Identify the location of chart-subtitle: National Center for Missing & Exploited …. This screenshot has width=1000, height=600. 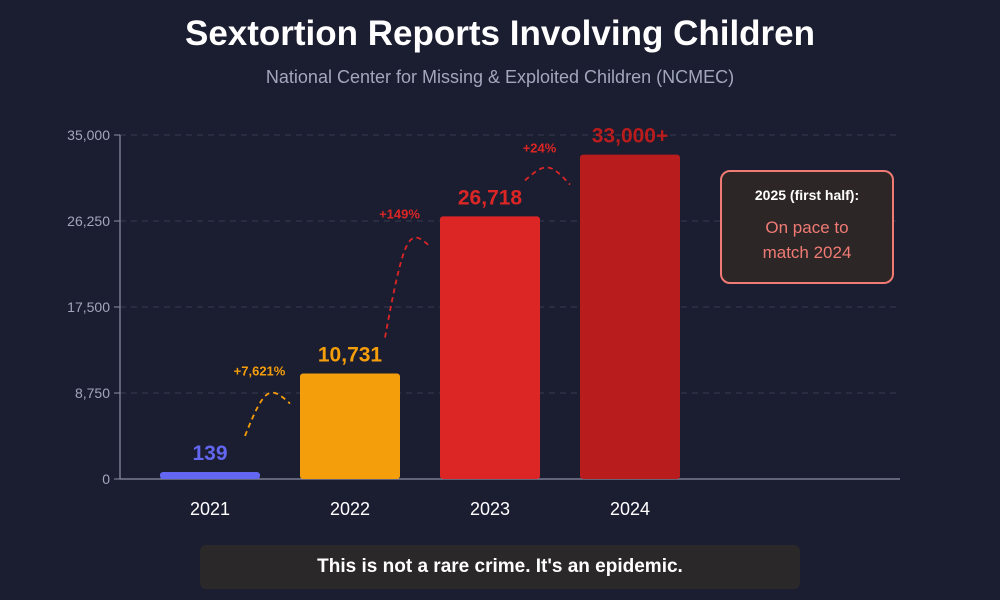
(500, 77).